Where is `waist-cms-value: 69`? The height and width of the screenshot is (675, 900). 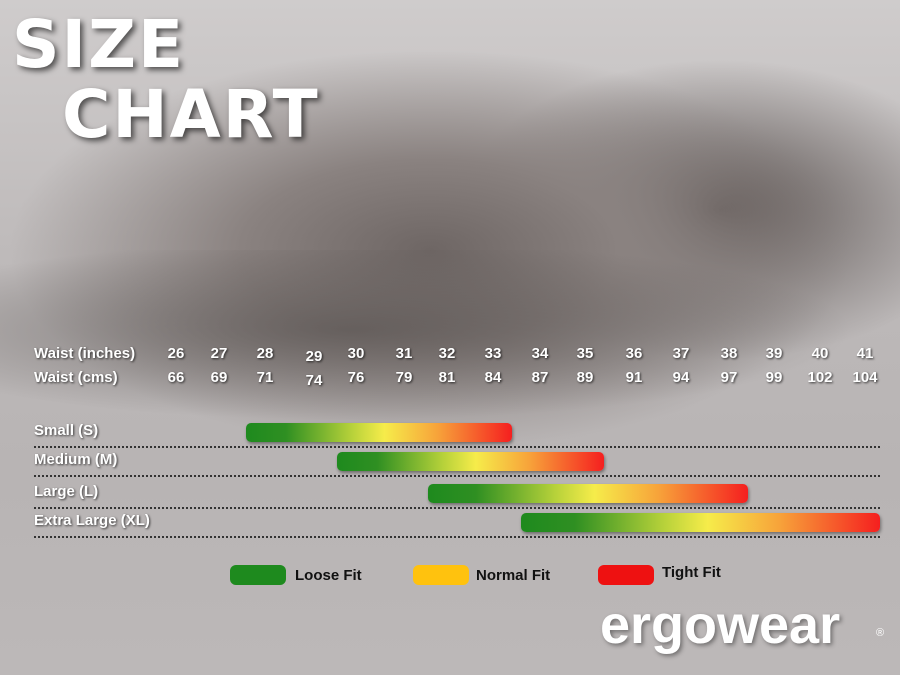 waist-cms-value: 69 is located at coordinates (219, 377).